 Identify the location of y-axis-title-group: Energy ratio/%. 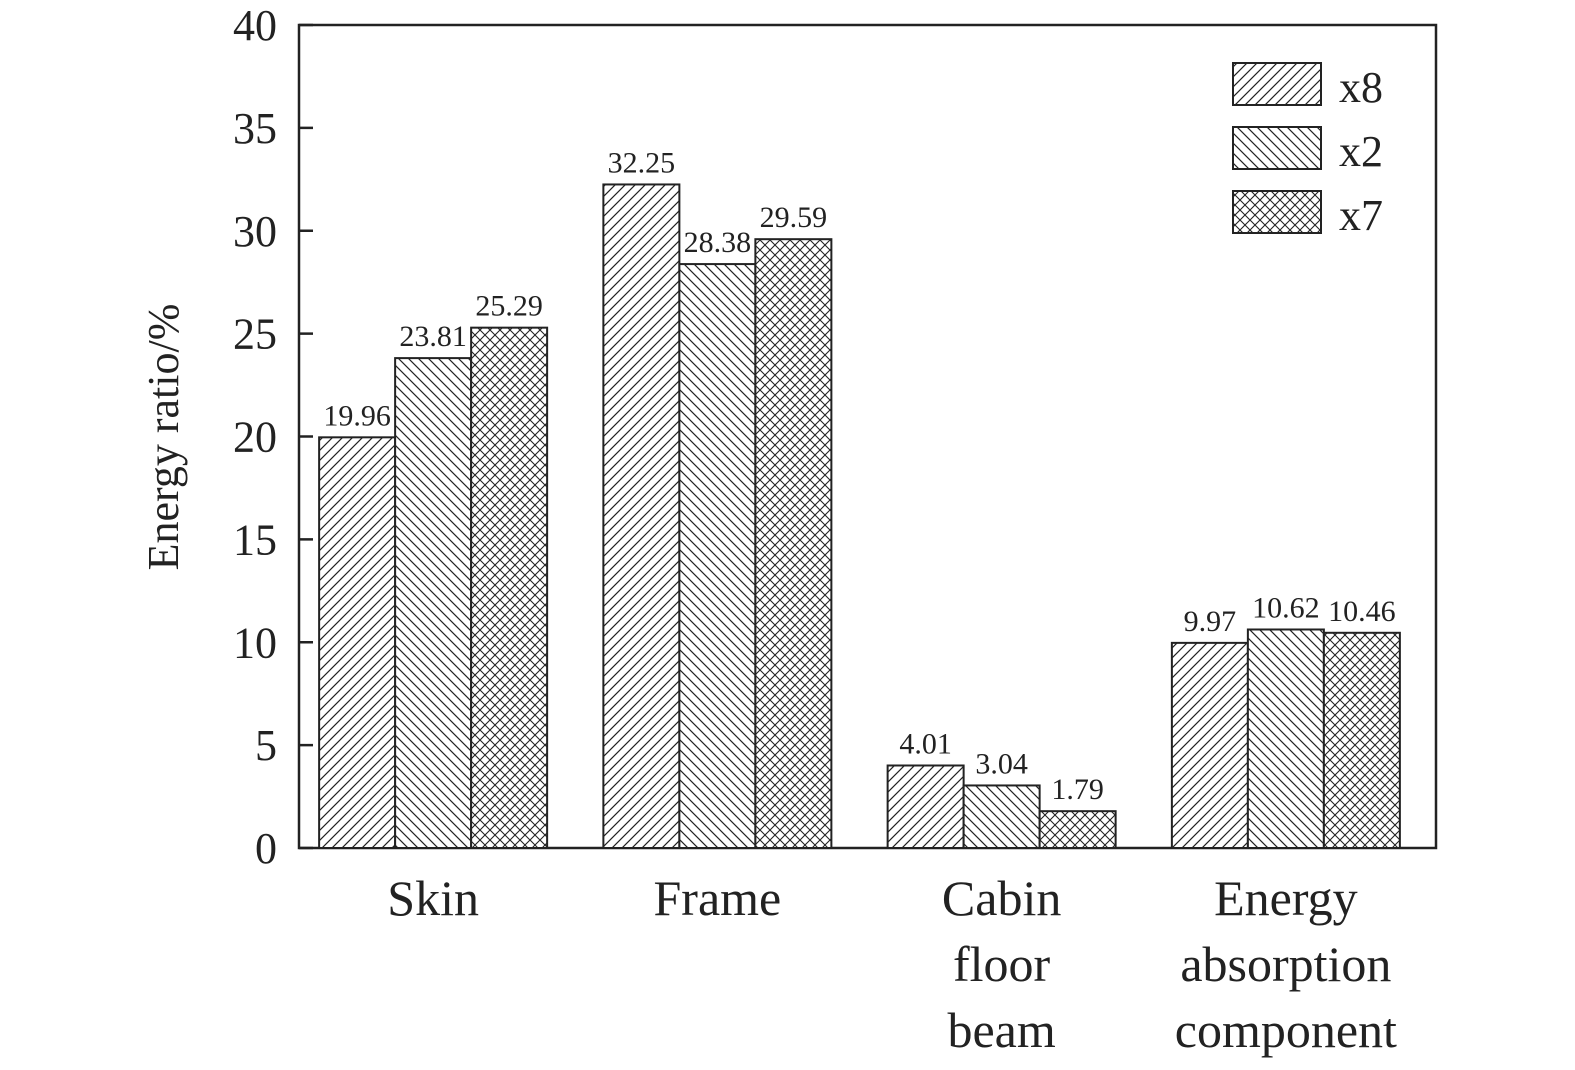
(163, 437).